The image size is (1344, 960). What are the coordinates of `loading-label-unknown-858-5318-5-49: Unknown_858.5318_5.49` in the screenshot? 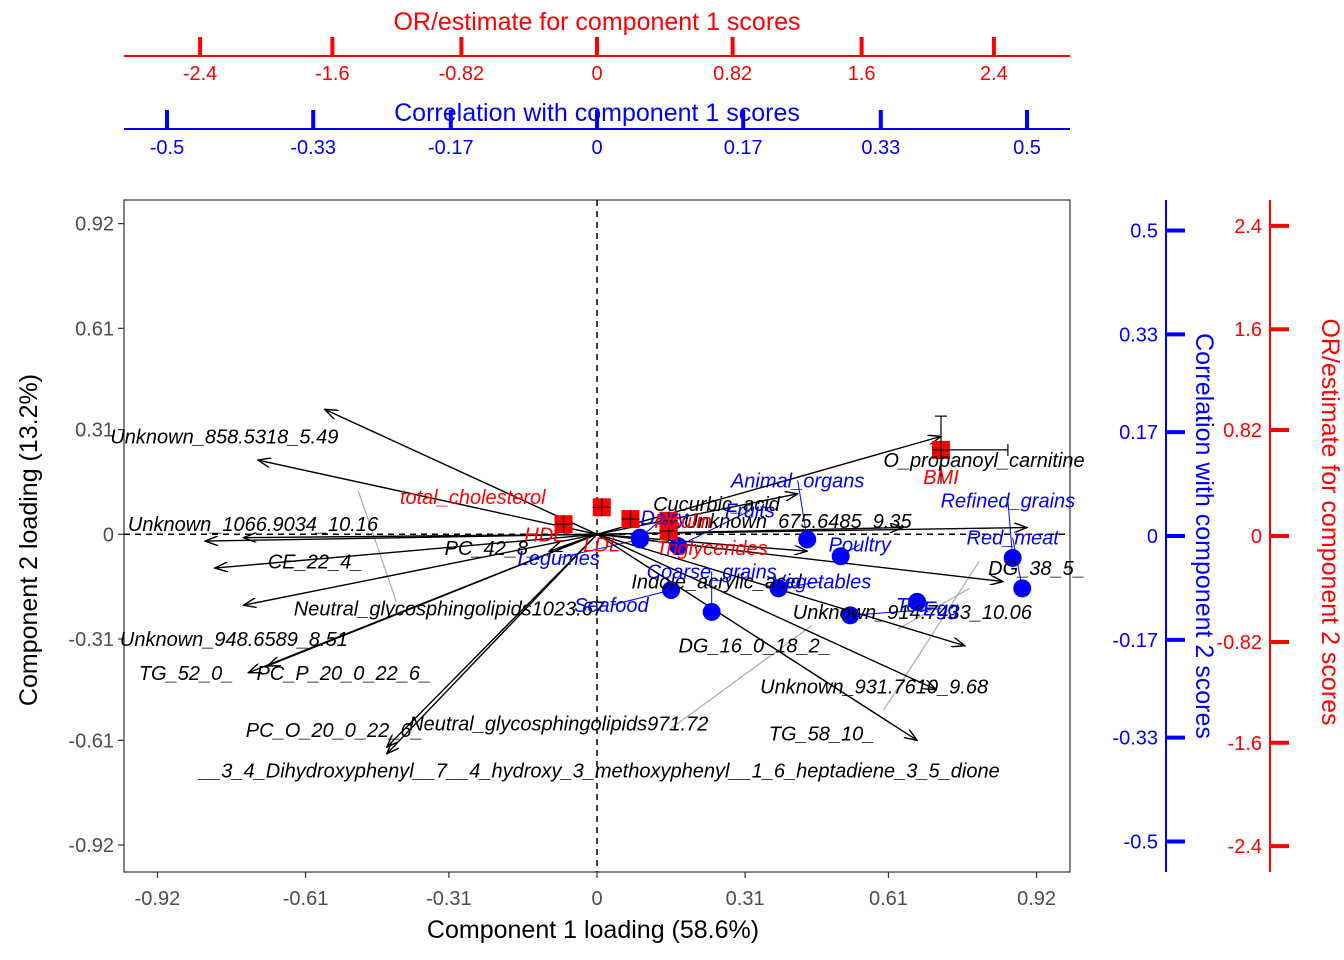 It's located at (224, 437).